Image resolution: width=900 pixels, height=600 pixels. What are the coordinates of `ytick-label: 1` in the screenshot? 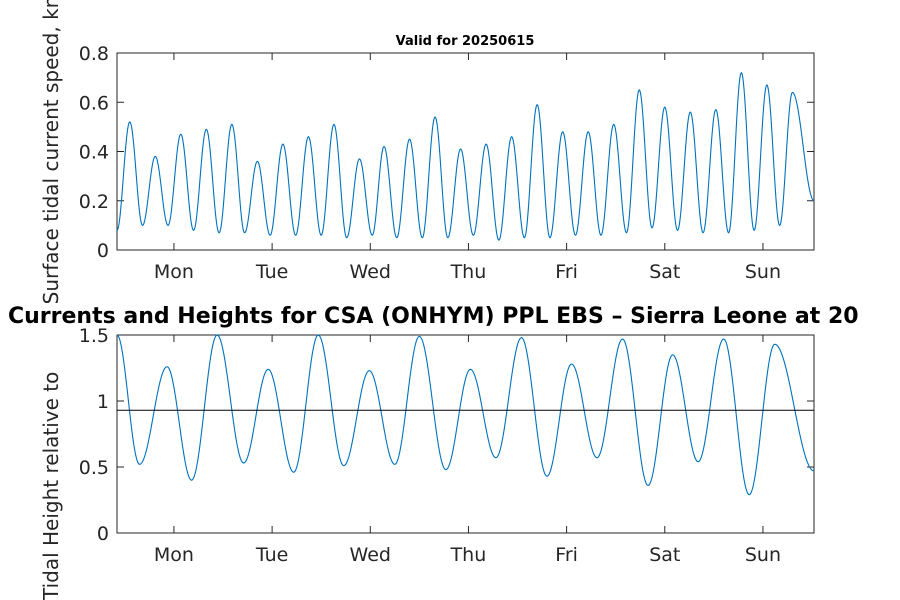 It's located at (103, 402).